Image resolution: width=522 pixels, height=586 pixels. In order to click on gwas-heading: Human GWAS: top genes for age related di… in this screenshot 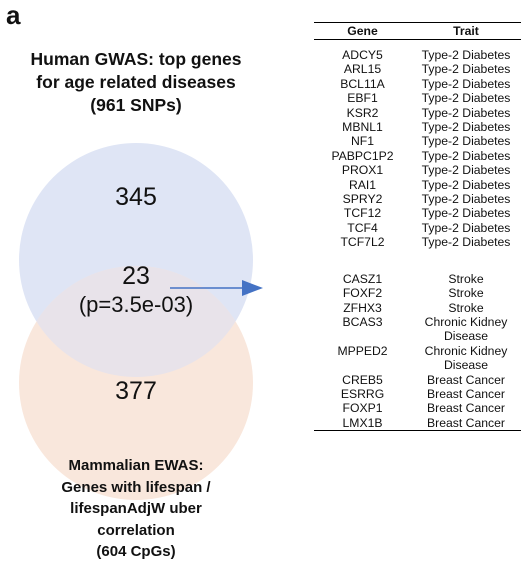, I will do `click(136, 82)`.